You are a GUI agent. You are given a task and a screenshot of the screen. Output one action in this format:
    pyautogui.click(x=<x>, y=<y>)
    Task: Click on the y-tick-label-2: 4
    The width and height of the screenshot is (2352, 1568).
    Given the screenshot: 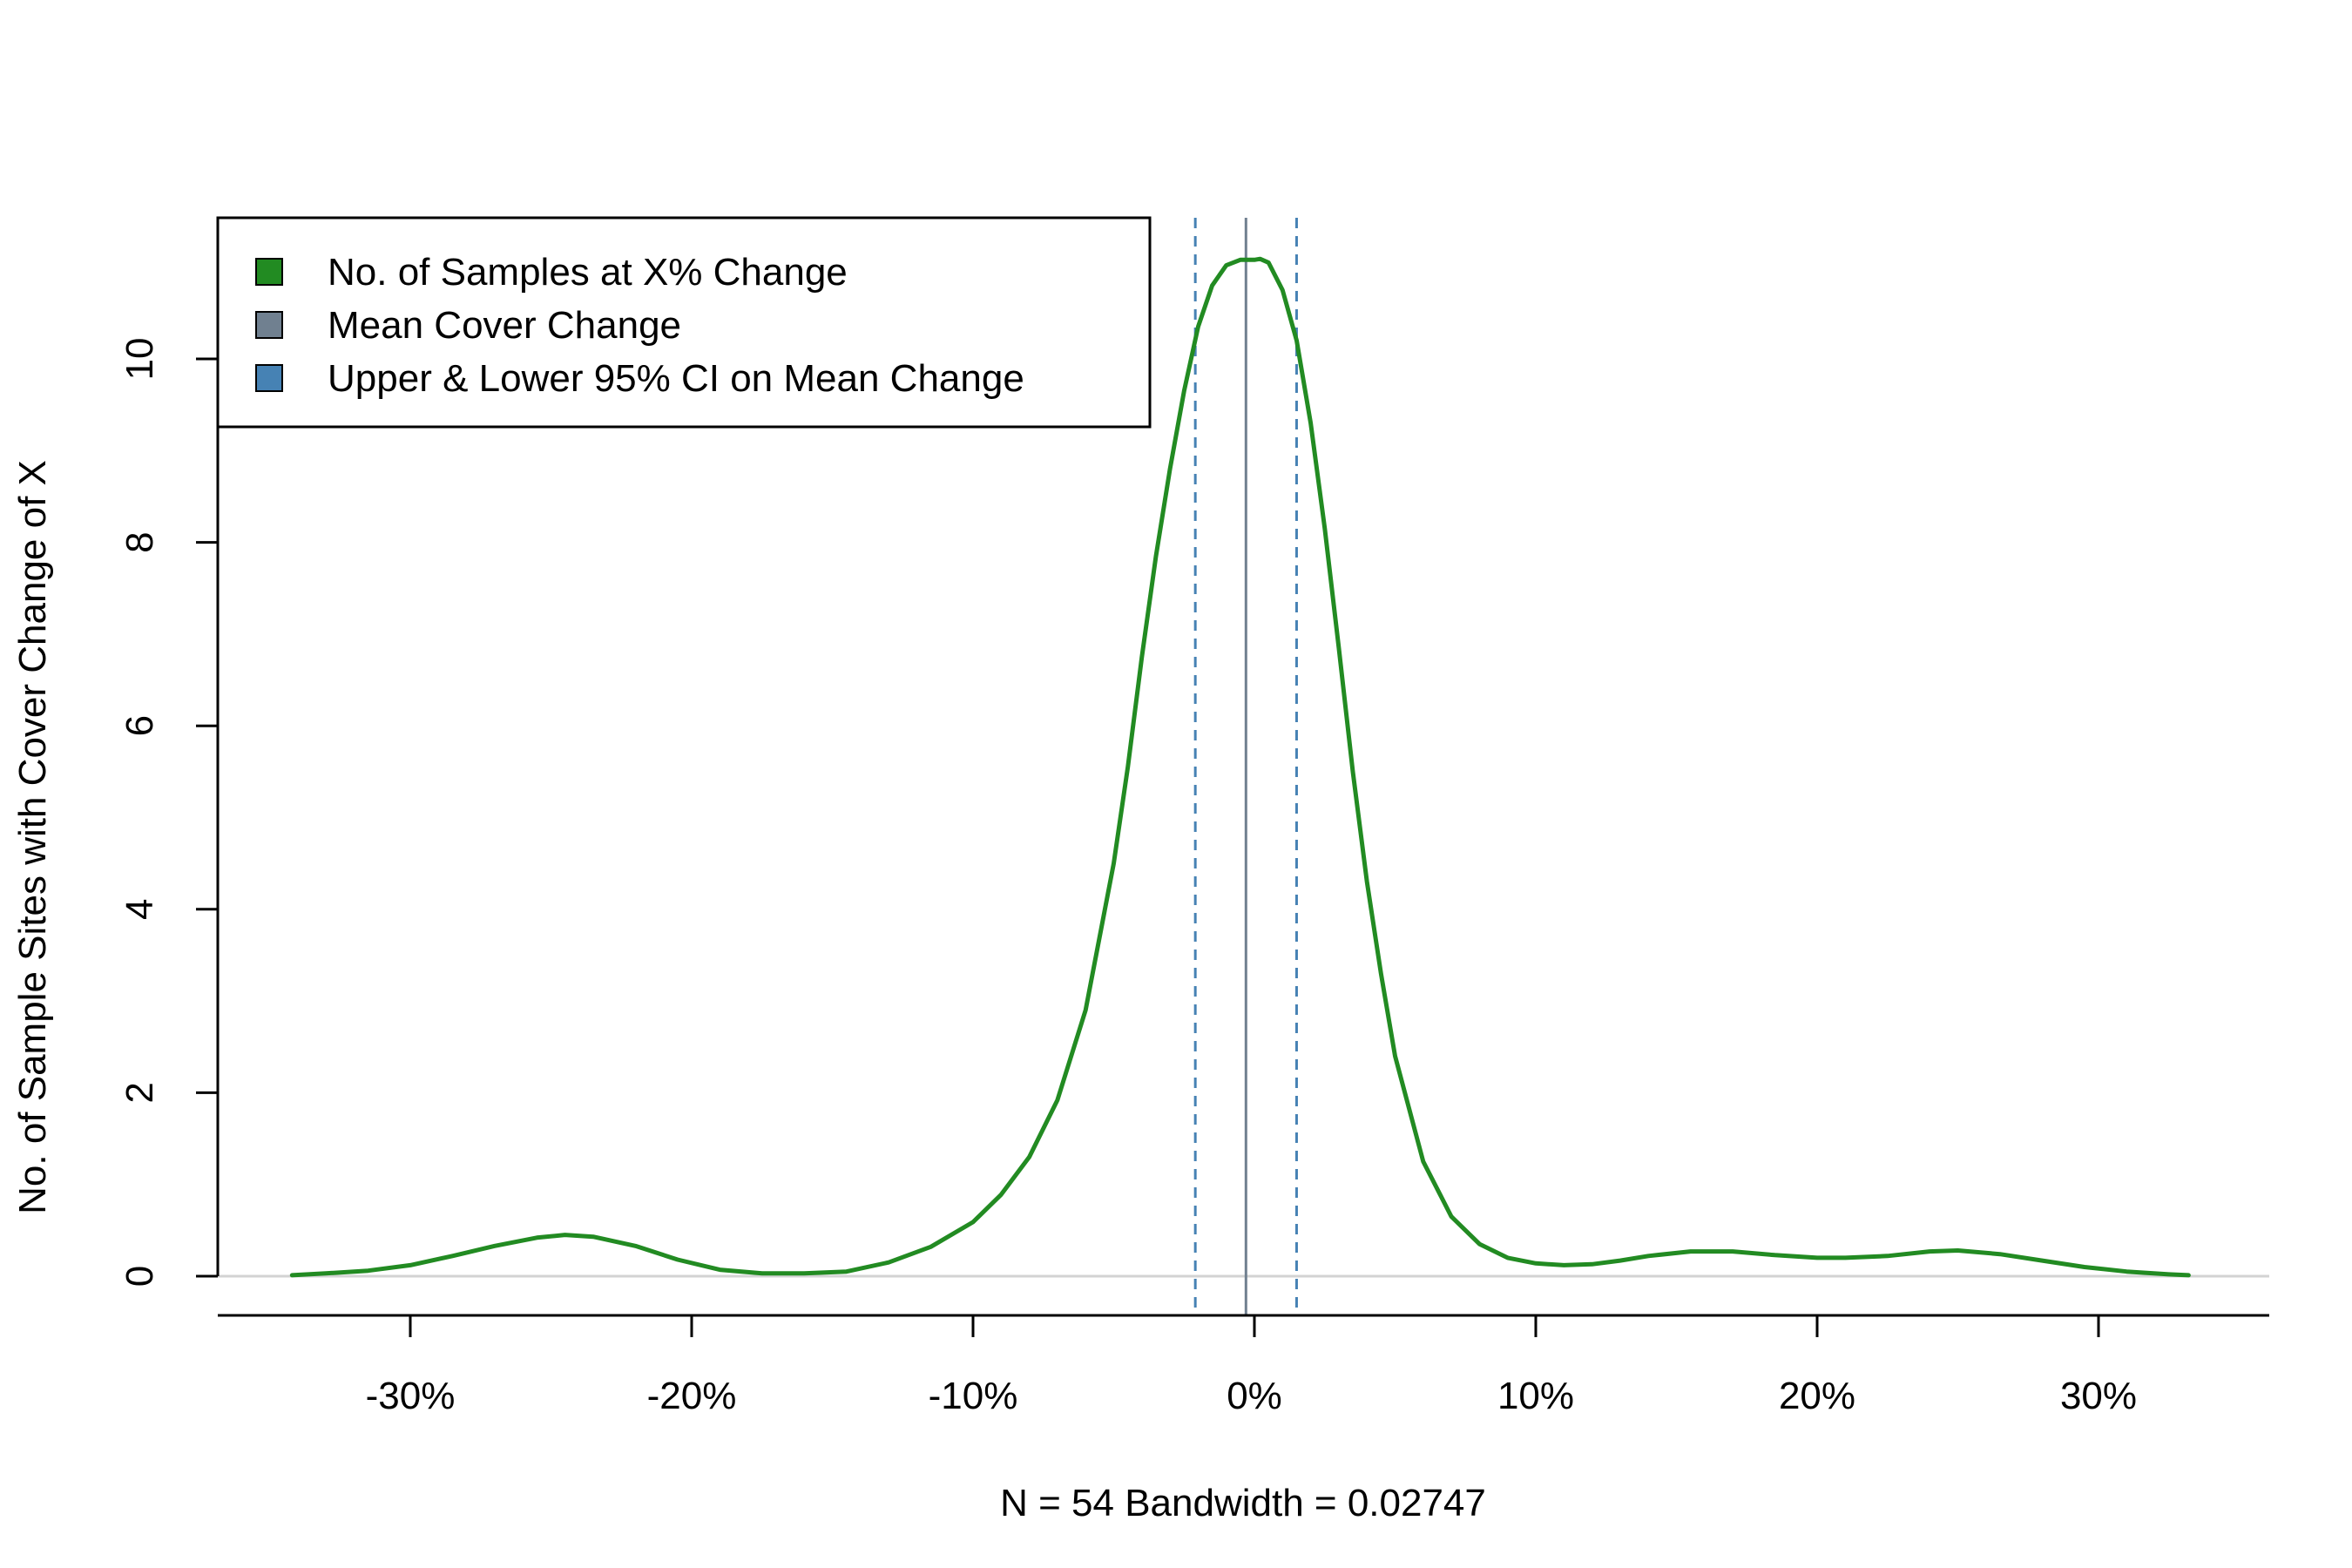 What is the action you would take?
    pyautogui.click(x=139, y=909)
    